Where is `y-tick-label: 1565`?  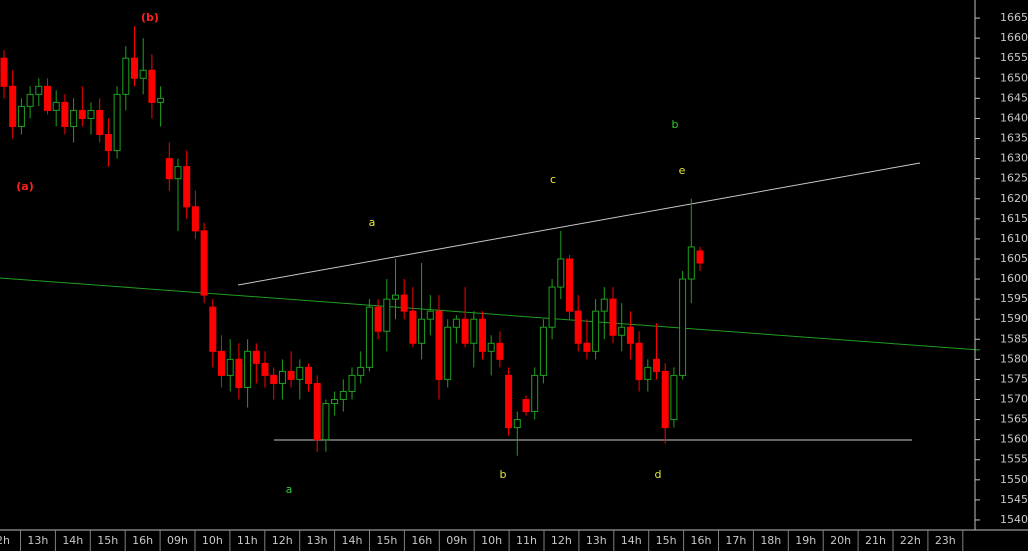
y-tick-label: 1565 is located at coordinates (1014, 419).